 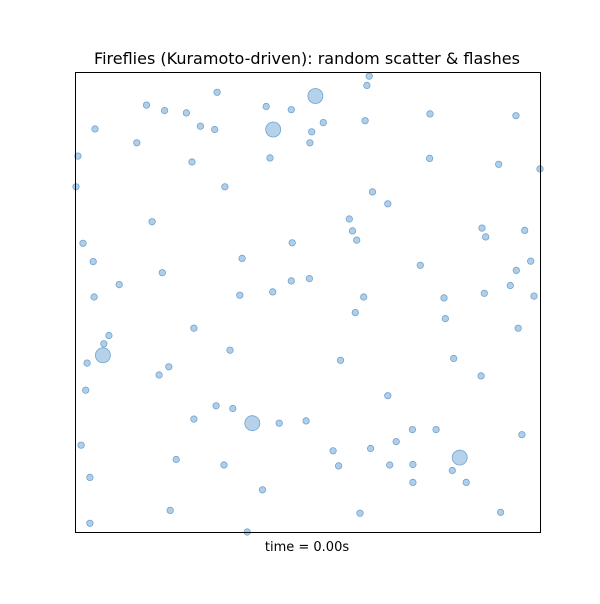 I want to click on x-axis-label: time = 0.00s, so click(x=307, y=547).